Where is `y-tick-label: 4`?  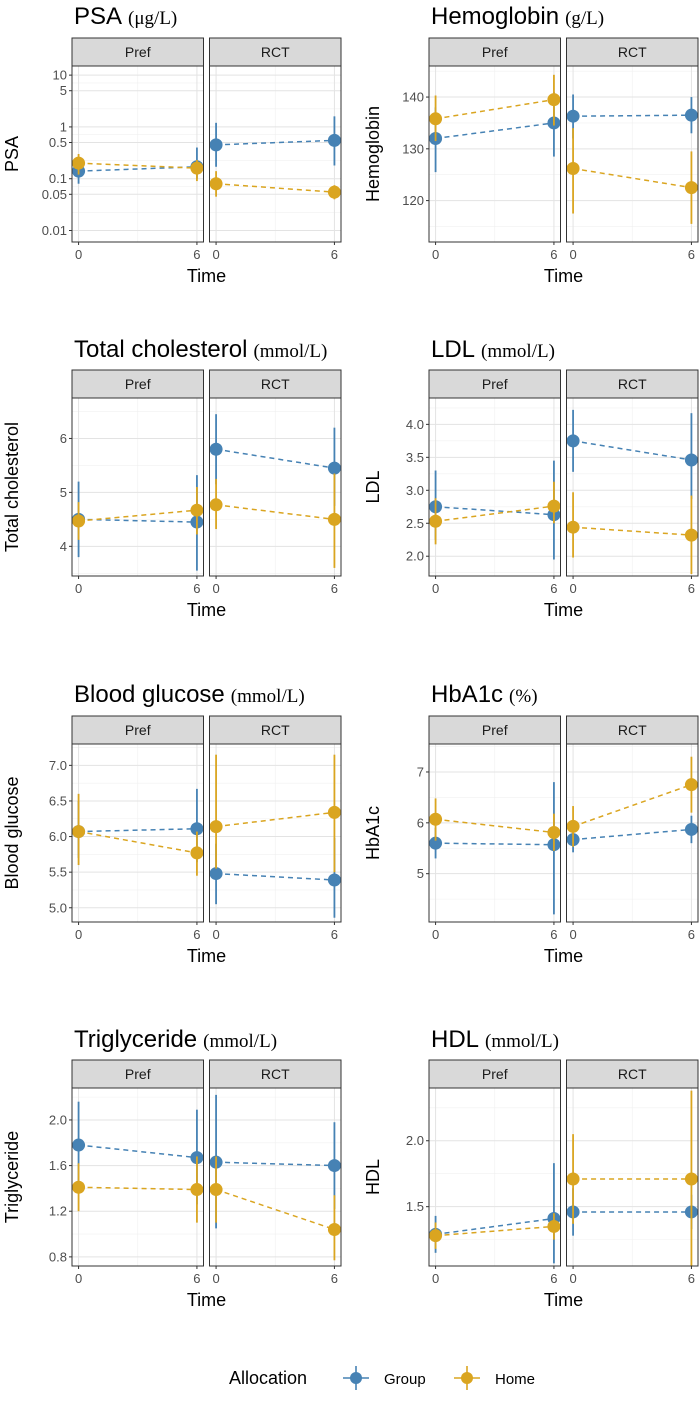
y-tick-label: 4 is located at coordinates (63, 546).